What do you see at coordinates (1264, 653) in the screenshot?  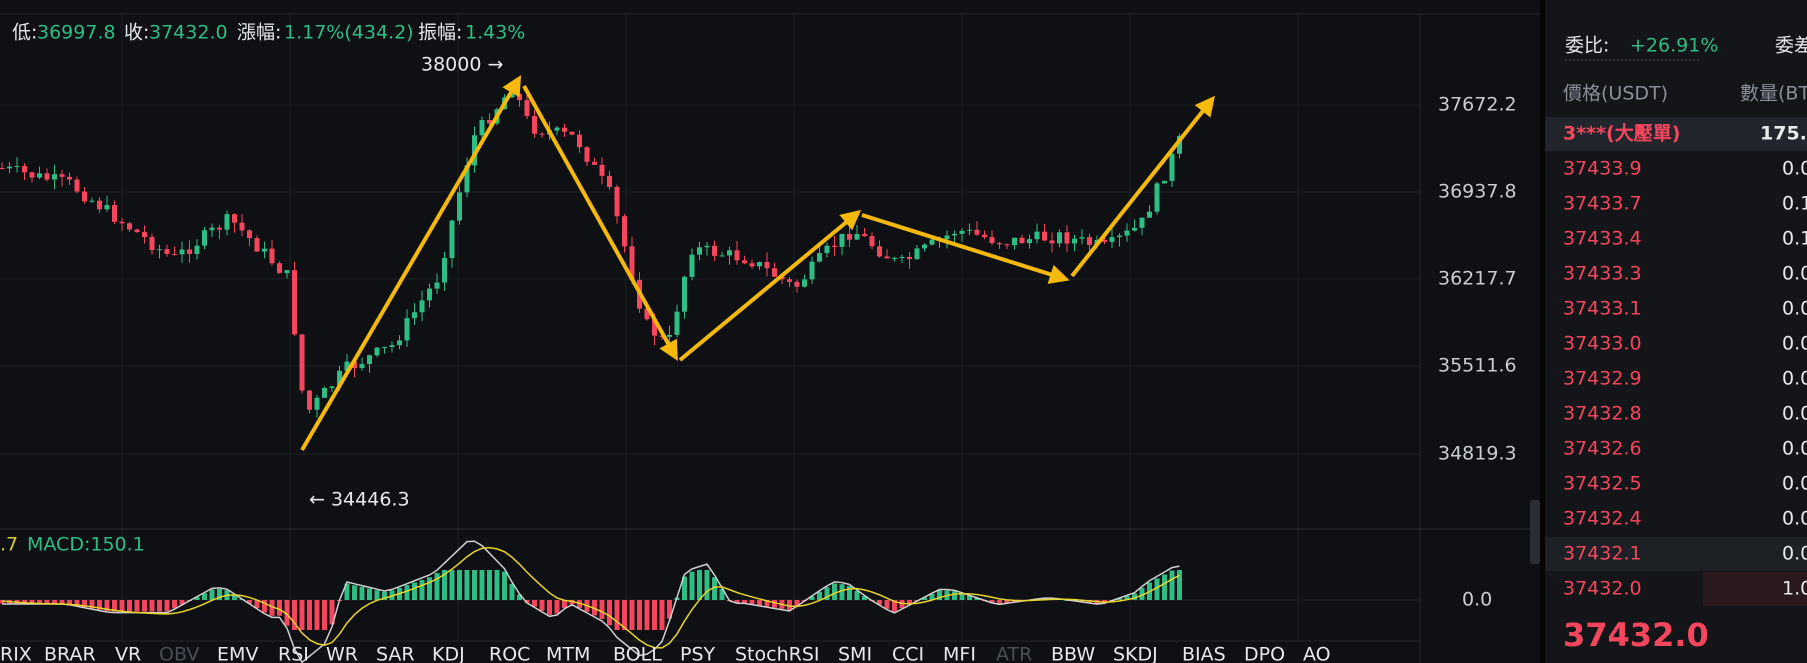 I see `indicator-tab: DPO` at bounding box center [1264, 653].